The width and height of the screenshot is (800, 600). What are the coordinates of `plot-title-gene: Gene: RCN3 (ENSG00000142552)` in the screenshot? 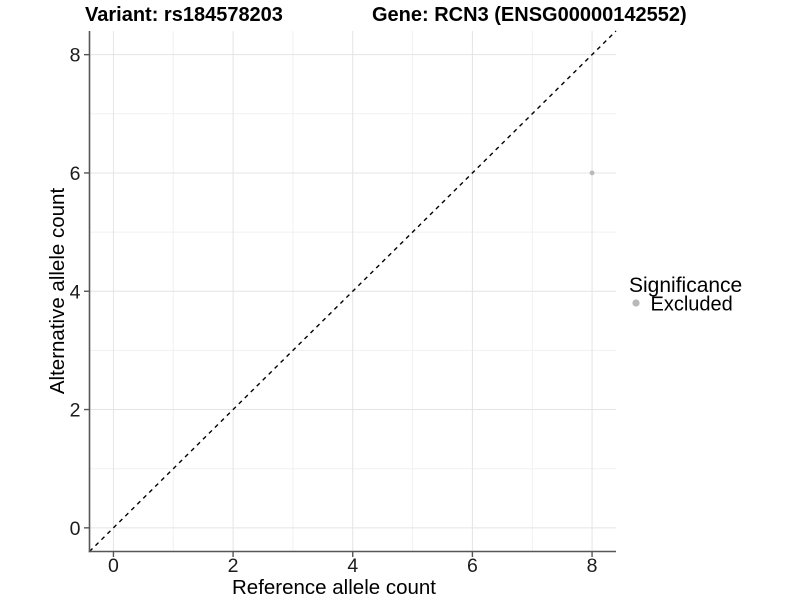 It's located at (529, 15).